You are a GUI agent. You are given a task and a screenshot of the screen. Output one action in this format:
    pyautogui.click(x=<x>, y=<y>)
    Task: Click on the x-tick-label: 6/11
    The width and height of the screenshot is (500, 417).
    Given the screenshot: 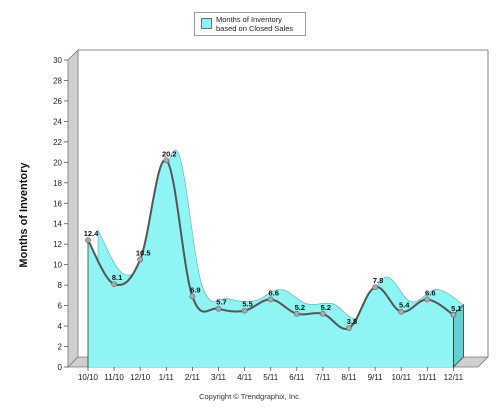 What is the action you would take?
    pyautogui.click(x=297, y=377)
    